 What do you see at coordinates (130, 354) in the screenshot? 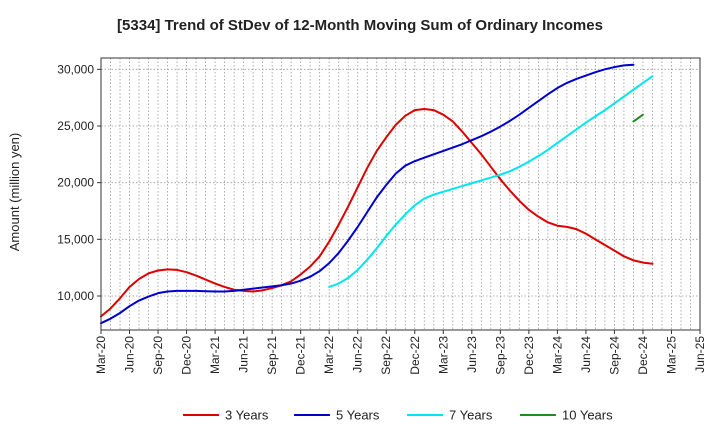
I see `x-tick-label: Jun-20` at bounding box center [130, 354].